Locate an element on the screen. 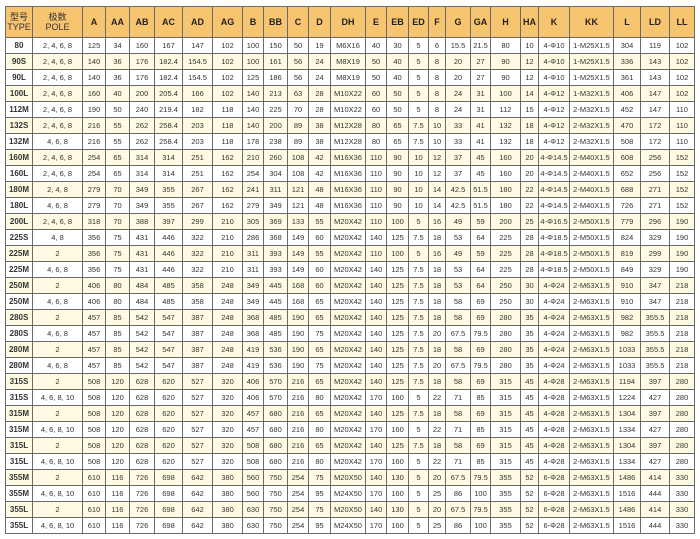 The image size is (700, 539). cell-eb: 130 is located at coordinates (397, 509).